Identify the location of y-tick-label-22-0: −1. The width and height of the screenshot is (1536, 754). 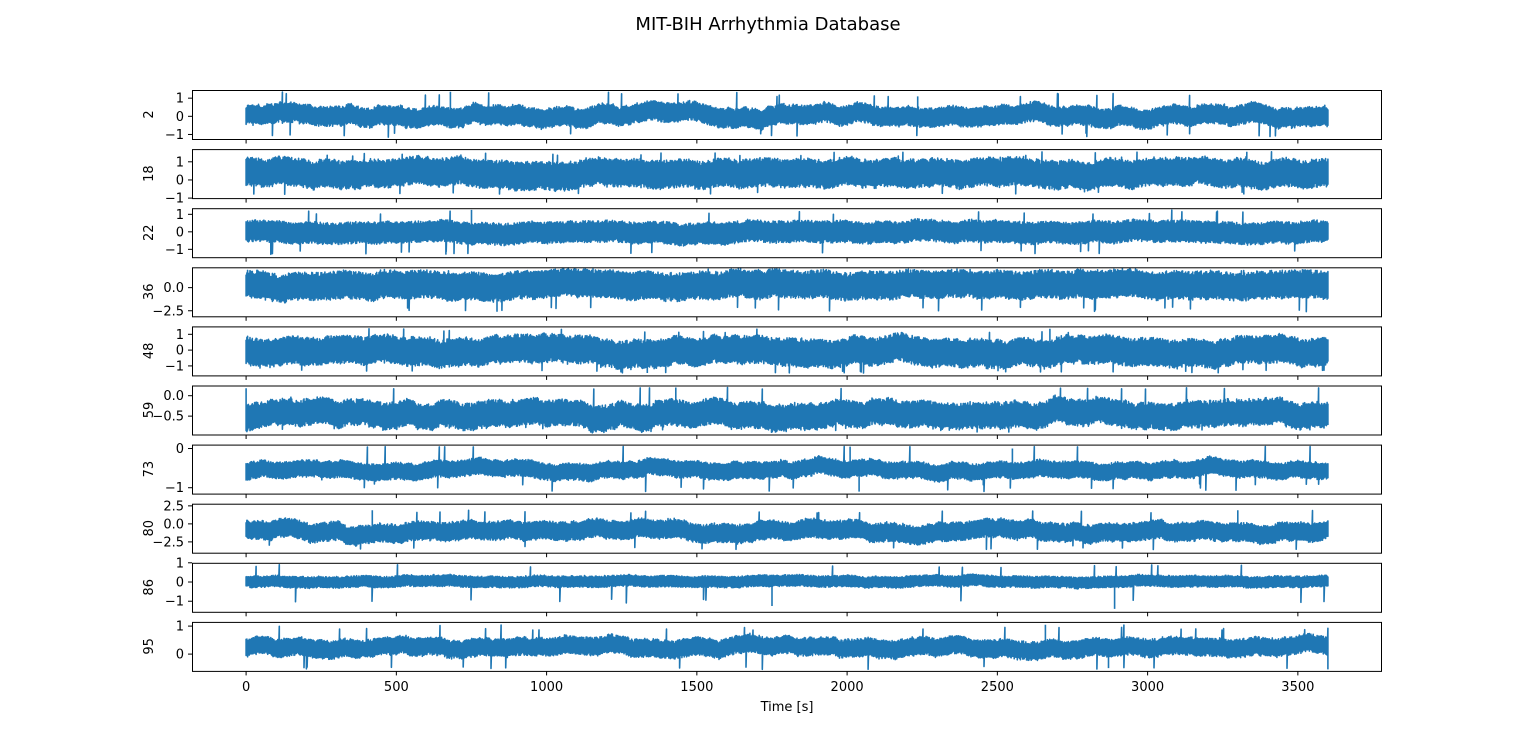
(174, 250).